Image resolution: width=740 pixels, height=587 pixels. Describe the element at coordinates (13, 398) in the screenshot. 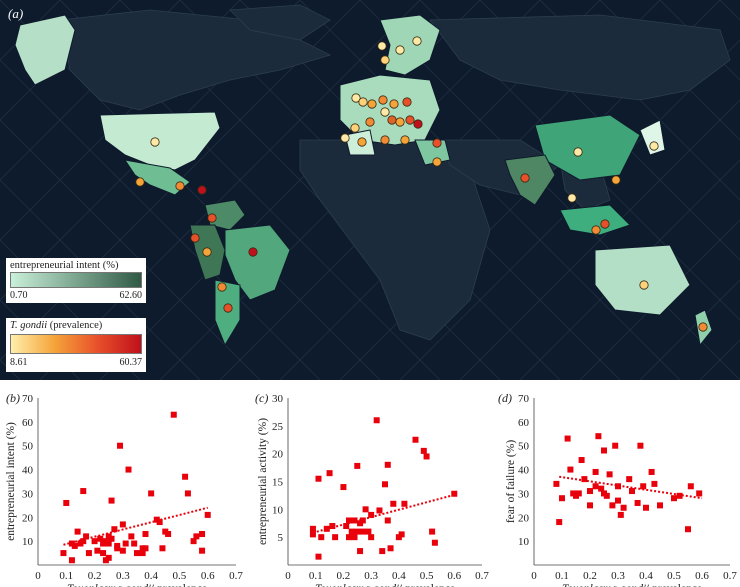

I see `panel-label: (b)` at that location.